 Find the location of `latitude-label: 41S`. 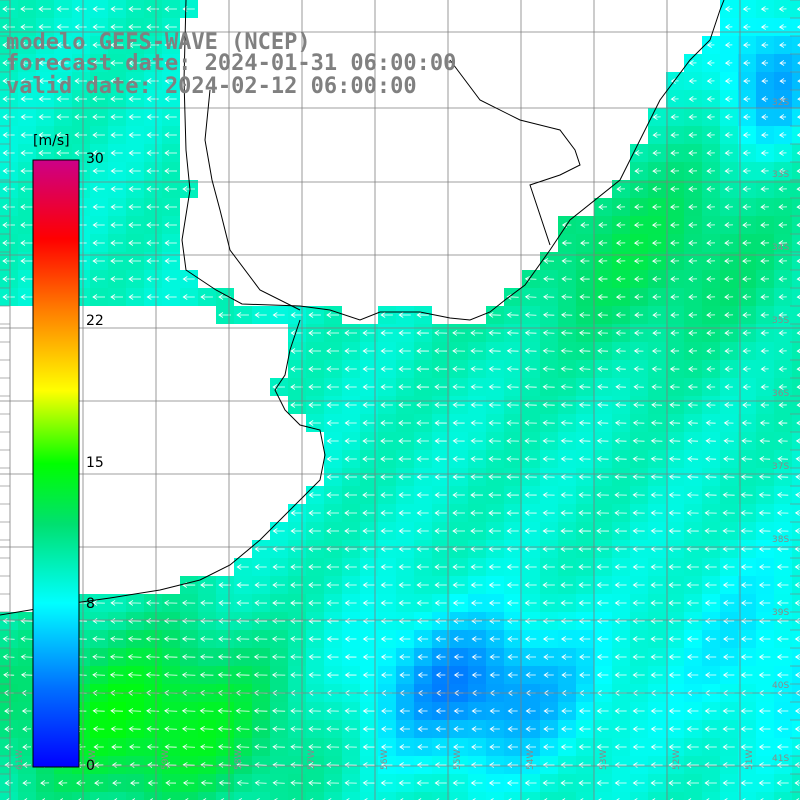

latitude-label: 41S is located at coordinates (780, 759).